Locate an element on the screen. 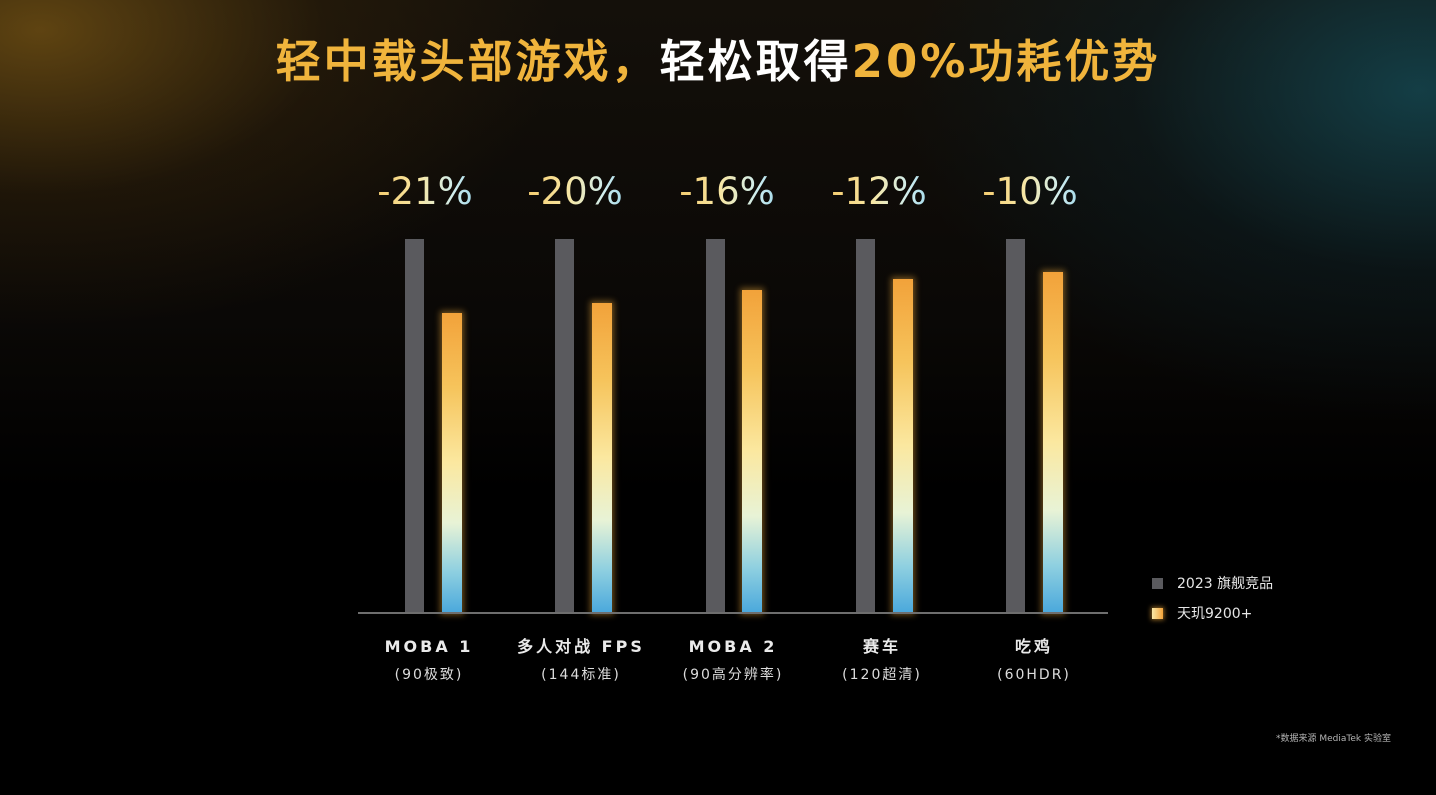 The width and height of the screenshot is (1436, 795). category-name: 吃鸡 is located at coordinates (1033, 646).